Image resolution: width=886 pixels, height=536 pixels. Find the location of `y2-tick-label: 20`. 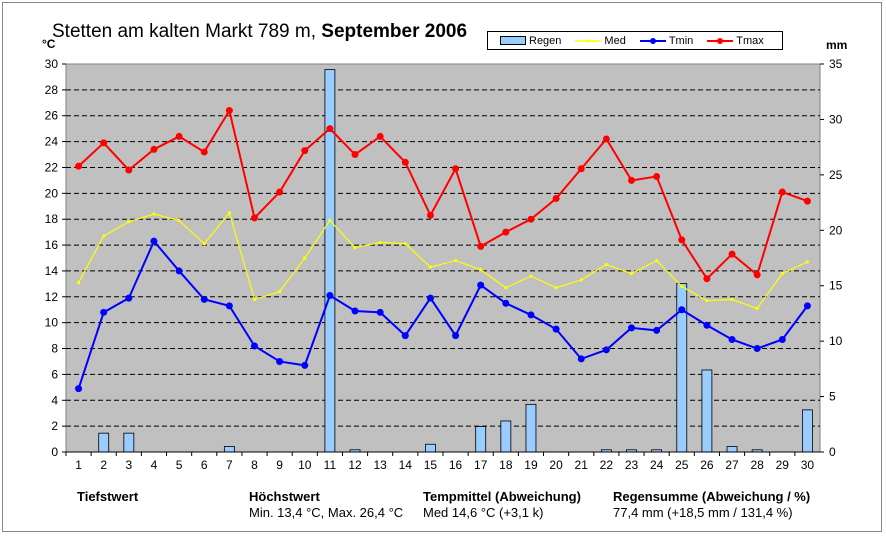

y2-tick-label: 20 is located at coordinates (836, 230).